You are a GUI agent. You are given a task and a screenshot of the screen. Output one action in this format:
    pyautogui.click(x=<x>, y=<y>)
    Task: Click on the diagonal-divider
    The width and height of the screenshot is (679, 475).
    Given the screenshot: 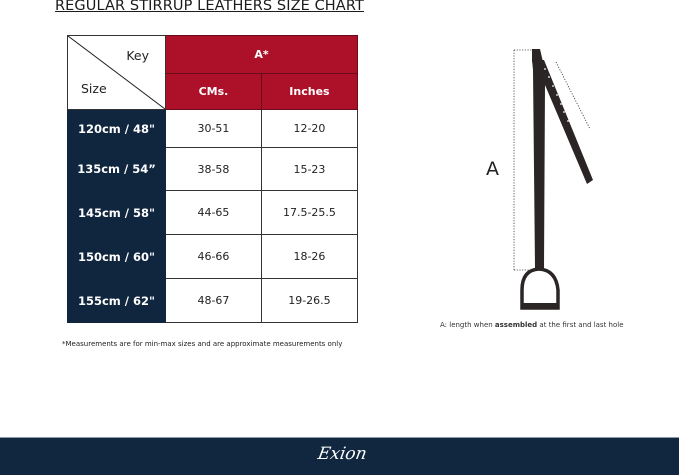 What is the action you would take?
    pyautogui.click(x=116, y=72)
    